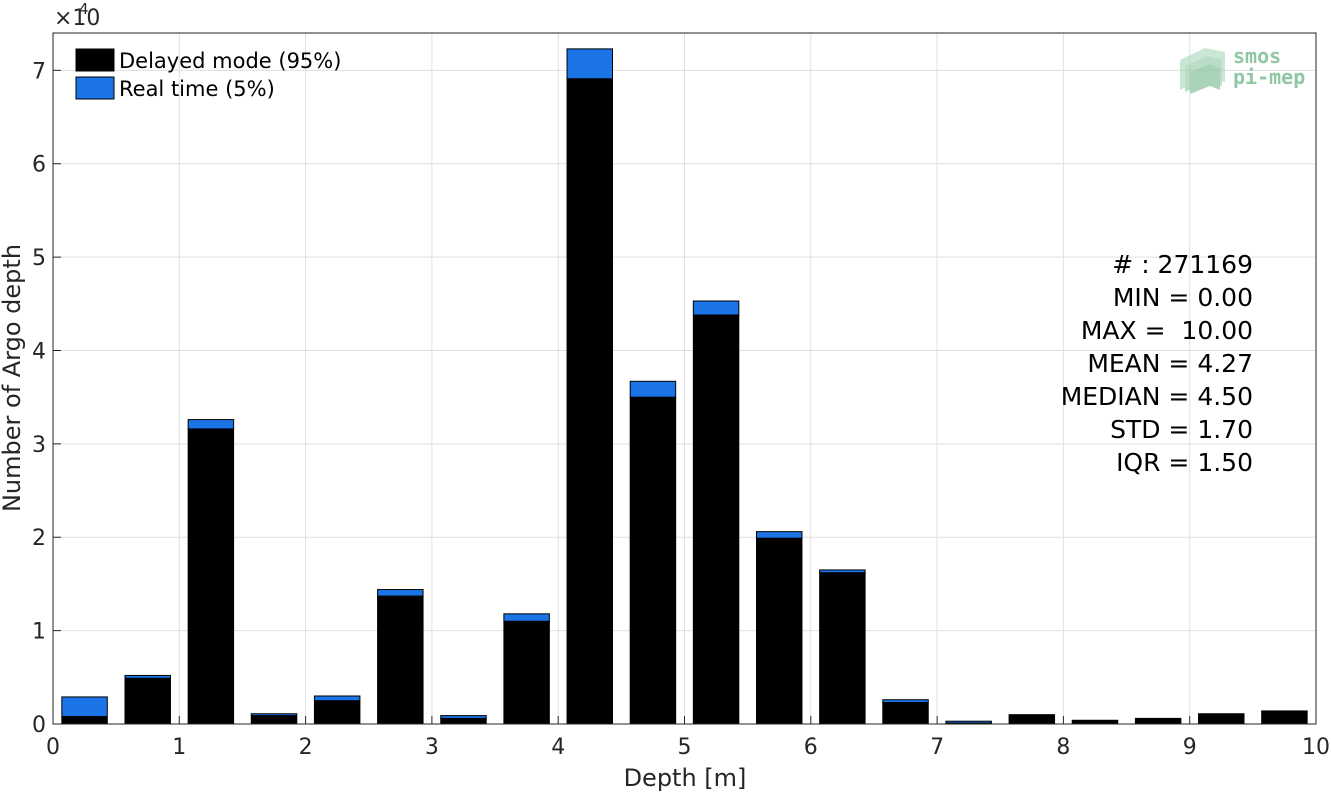 The height and width of the screenshot is (793, 1331). I want to click on y-tick-label: 0, so click(39, 725).